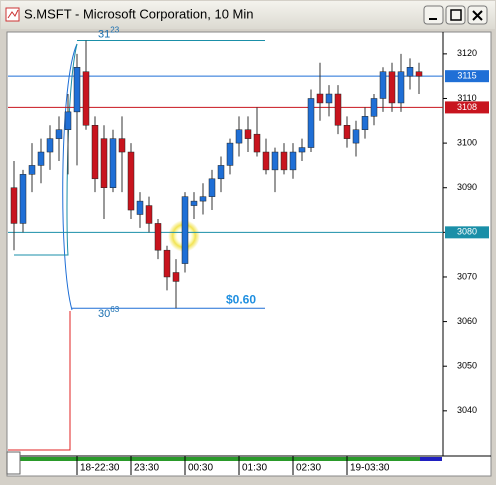 Image resolution: width=496 pixels, height=485 pixels. I want to click on x-tick-label: 19-03:30, so click(370, 468).